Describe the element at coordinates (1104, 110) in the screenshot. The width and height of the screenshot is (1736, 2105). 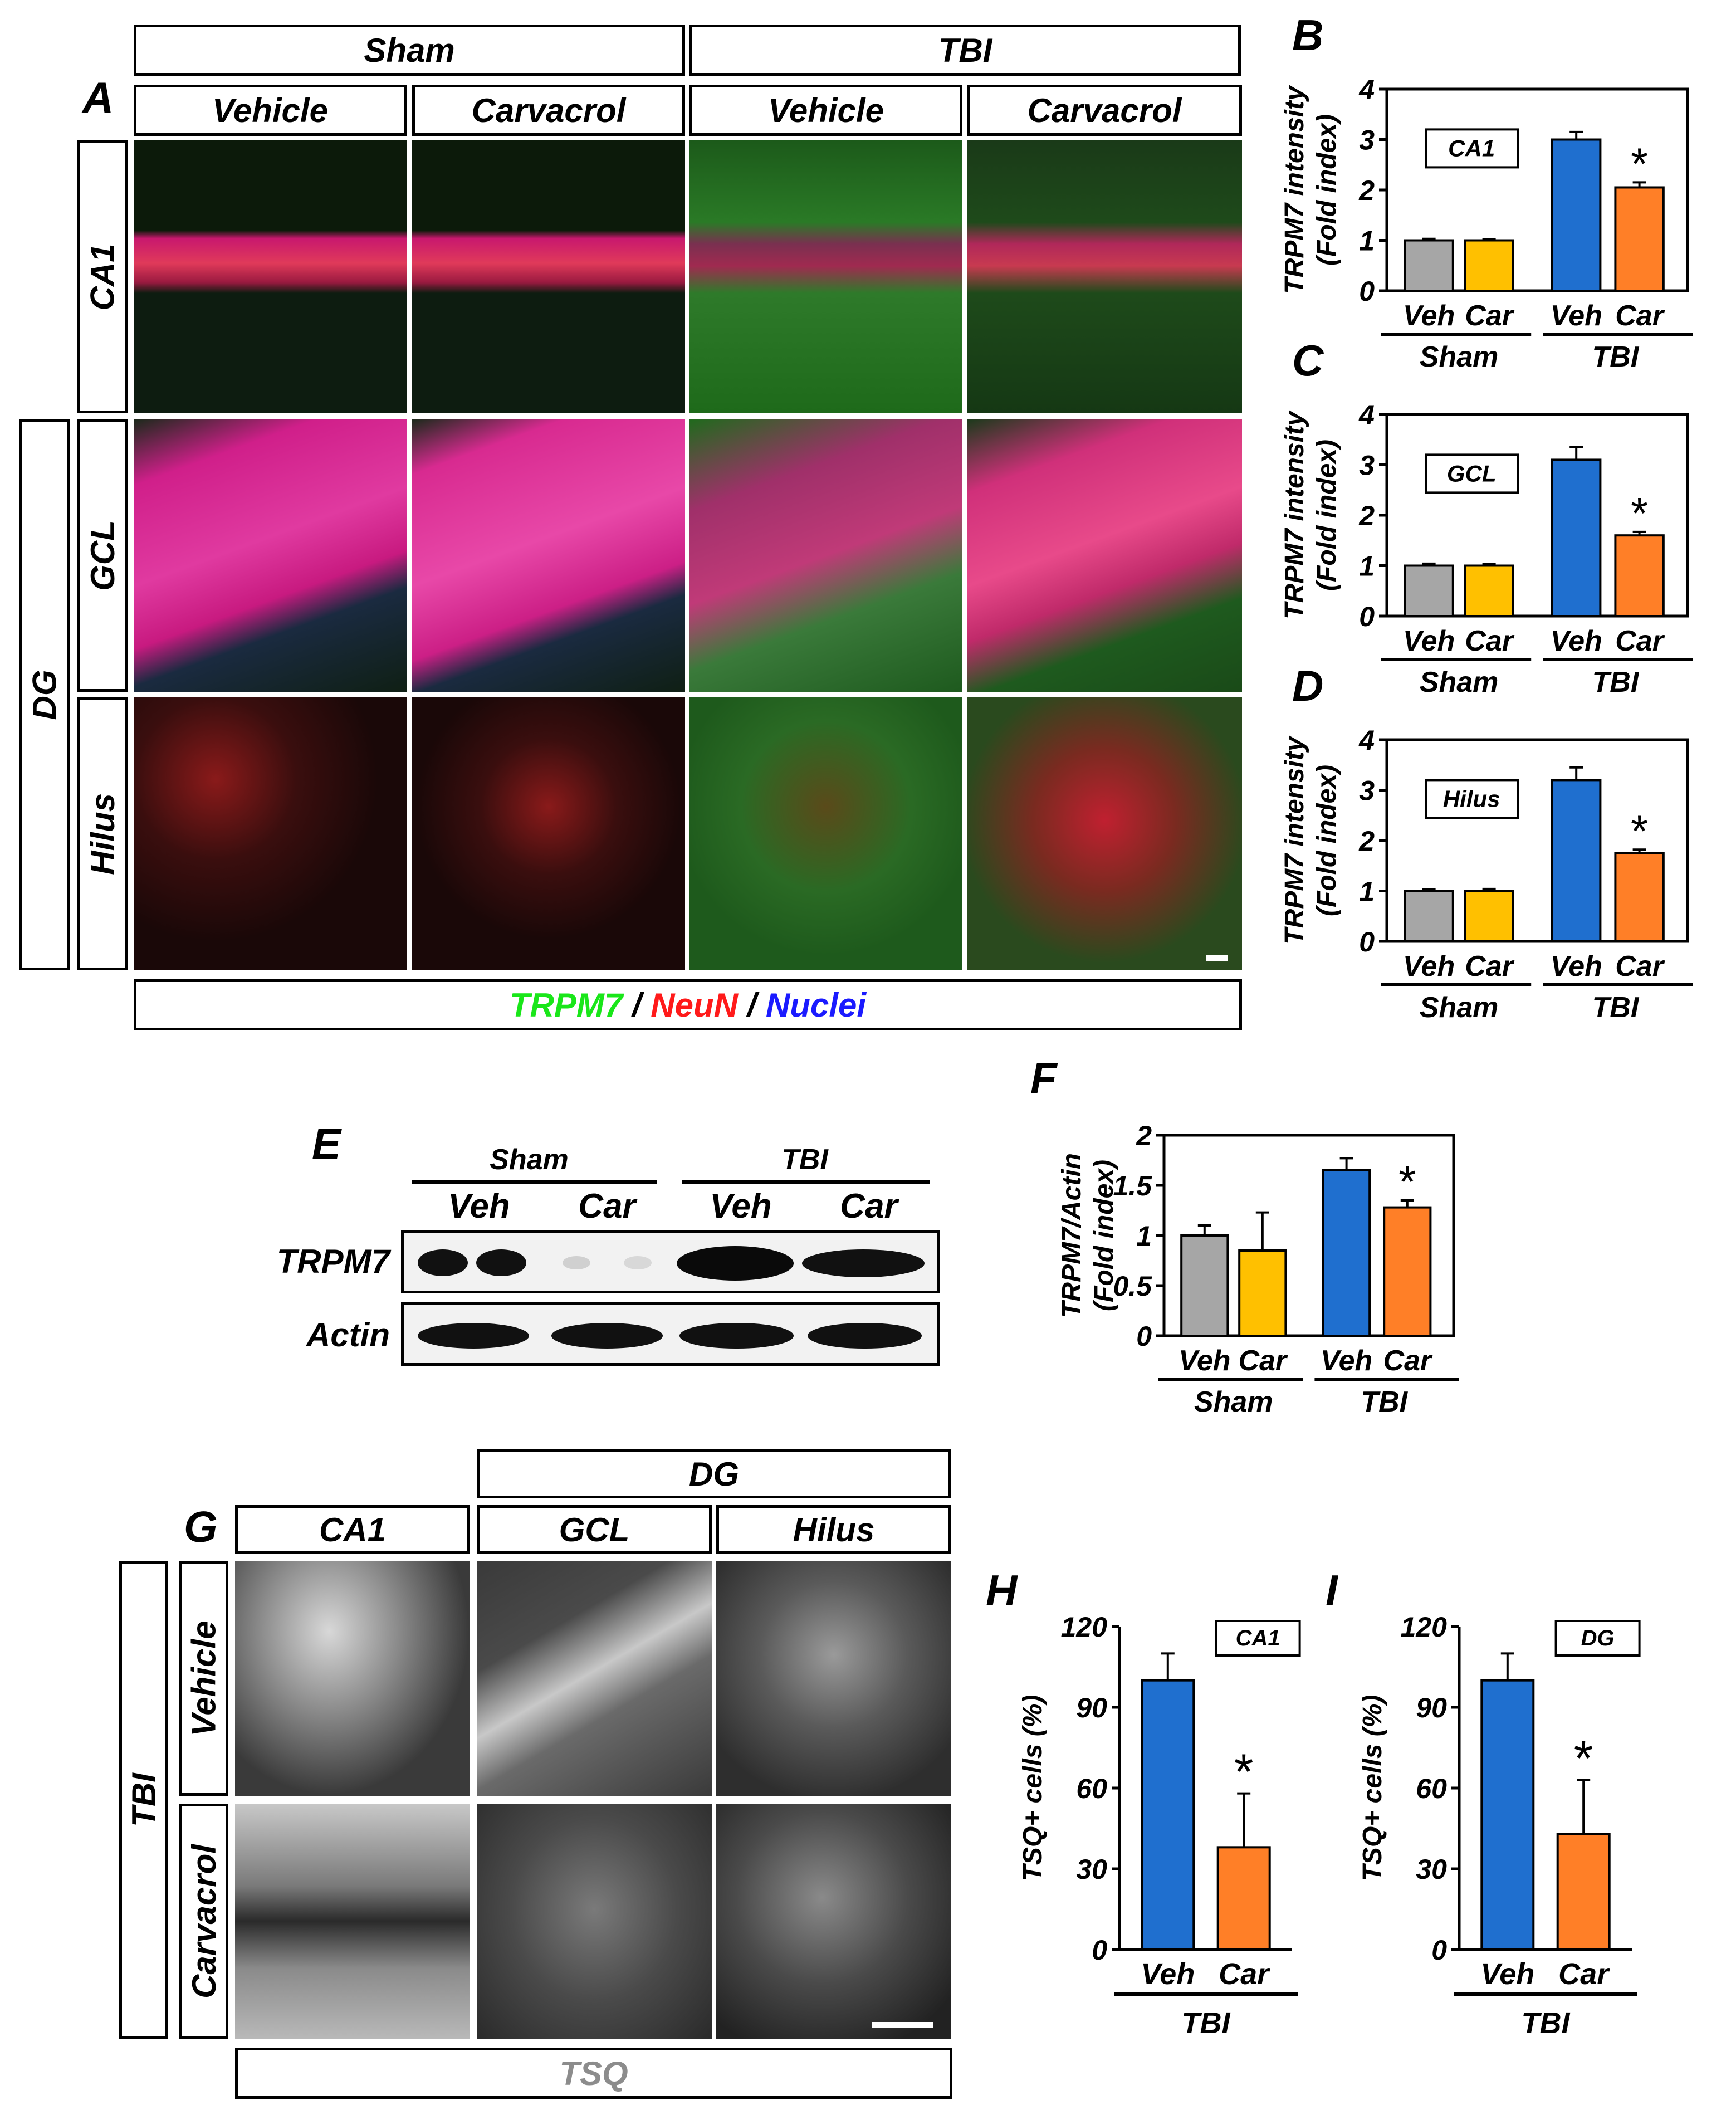
I see `header-tbi-carvacrol: Carvacrol` at that location.